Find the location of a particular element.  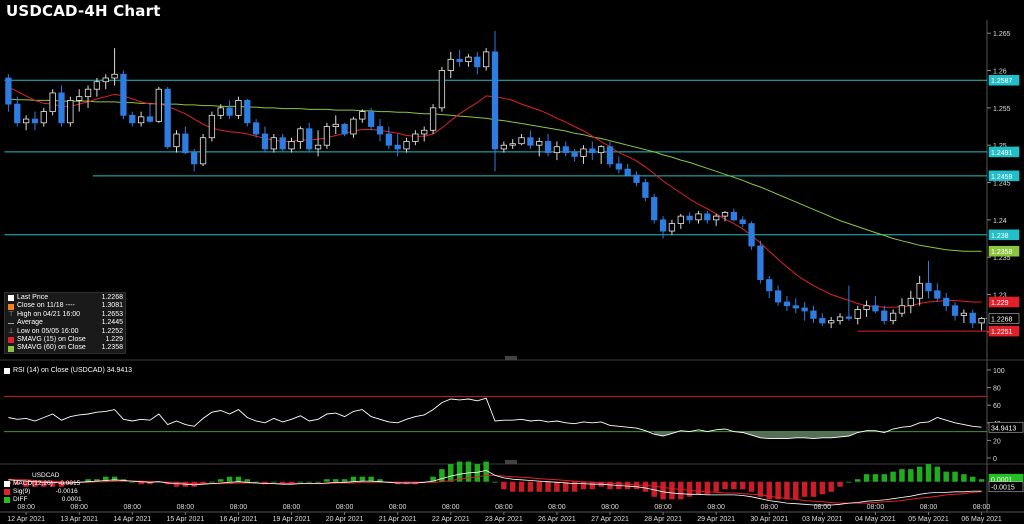

x-date-label: 21 Apr 2021 is located at coordinates (398, 519).